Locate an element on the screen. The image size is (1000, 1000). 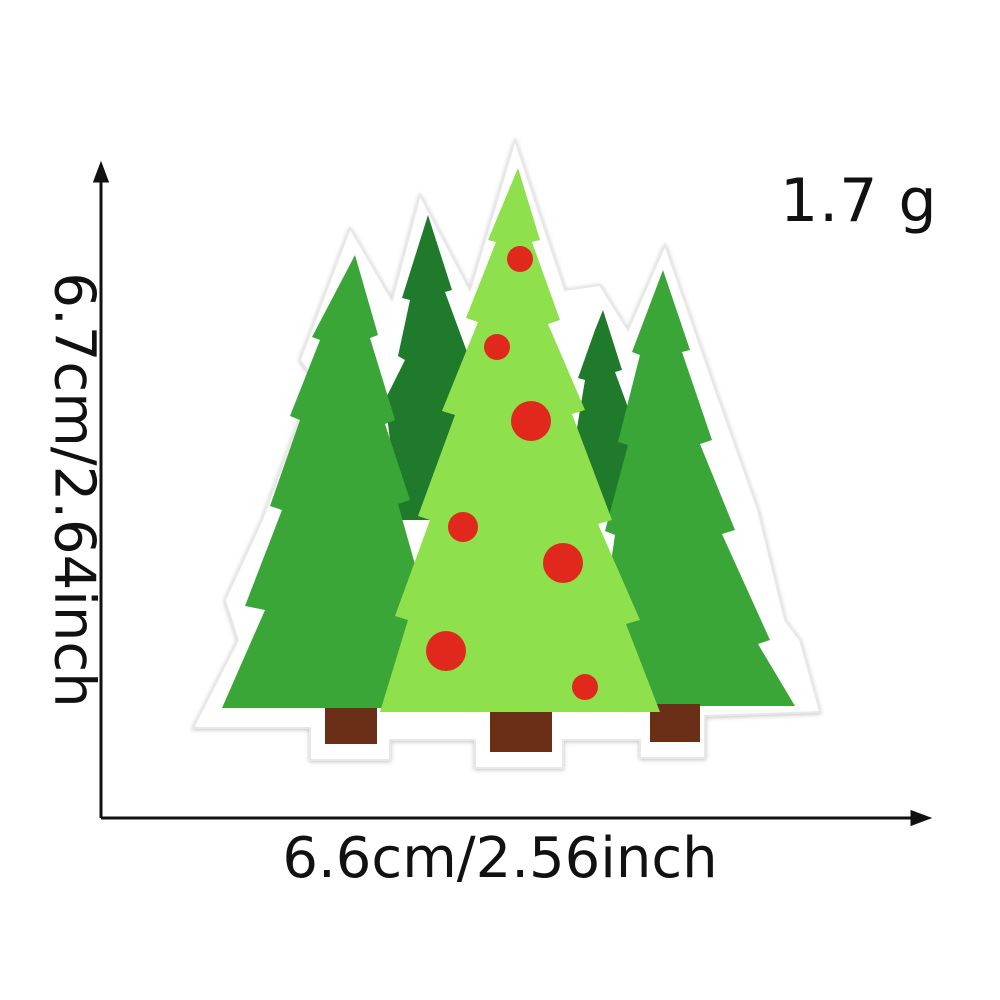
vertical-arrow-icon is located at coordinates (101, 171).